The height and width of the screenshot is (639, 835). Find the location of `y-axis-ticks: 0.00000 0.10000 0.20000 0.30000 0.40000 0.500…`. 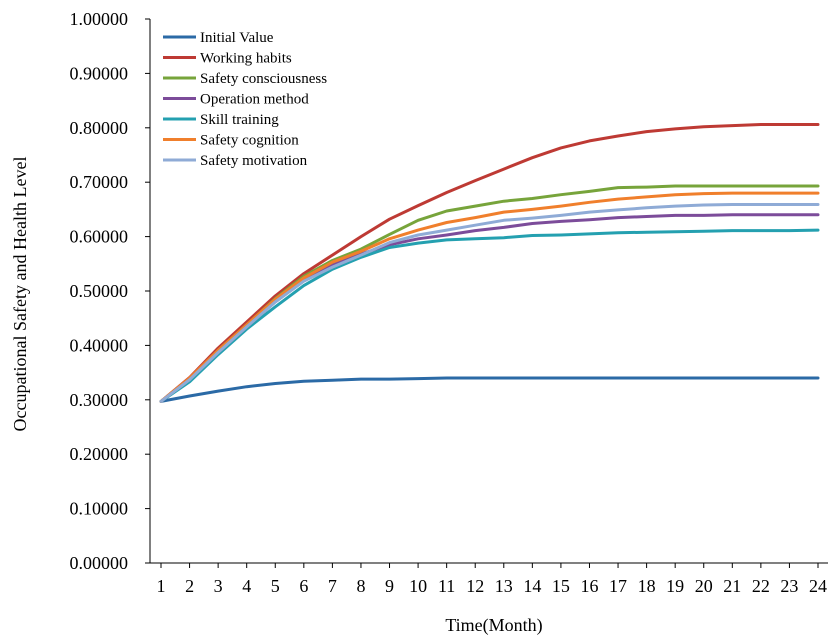

y-axis-ticks: 0.00000 0.10000 0.20000 0.30000 0.40000 0.500… is located at coordinates (110, 291).